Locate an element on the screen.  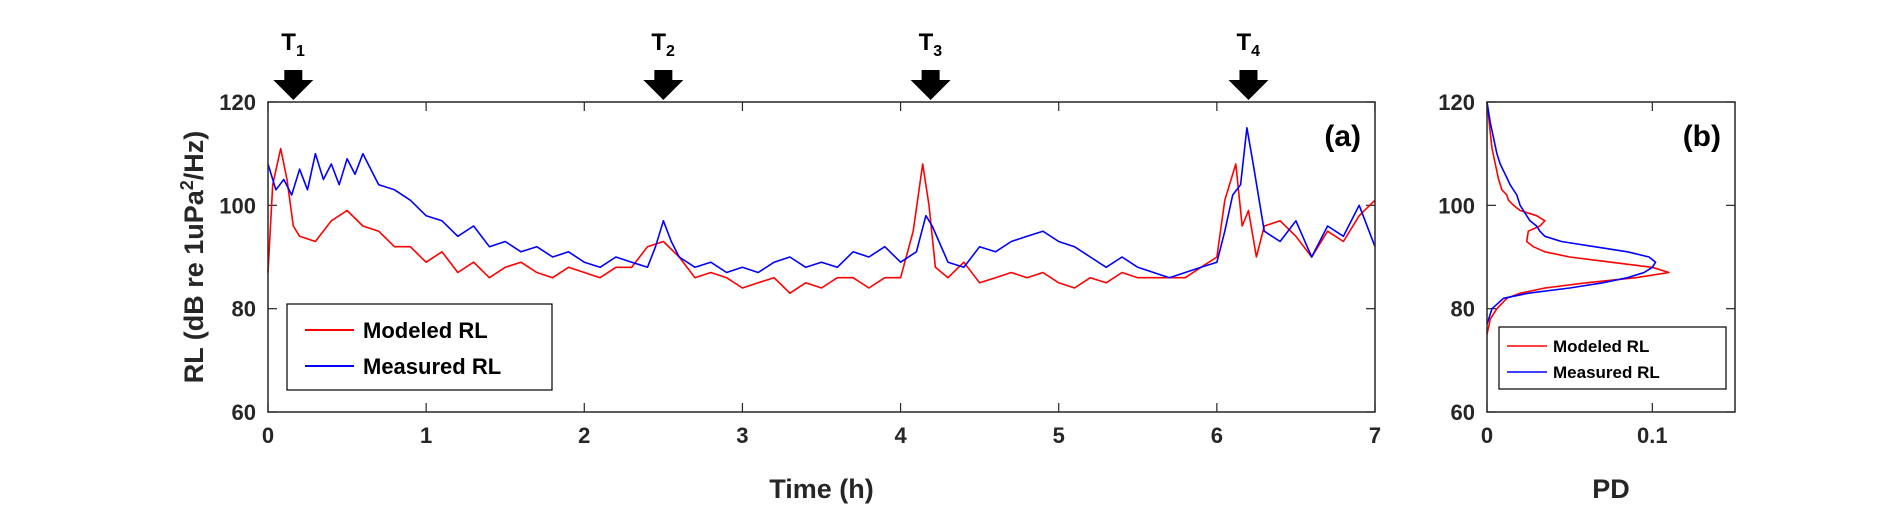
panel-b-legend: Modeled RL Measured RL is located at coordinates (1612, 358).